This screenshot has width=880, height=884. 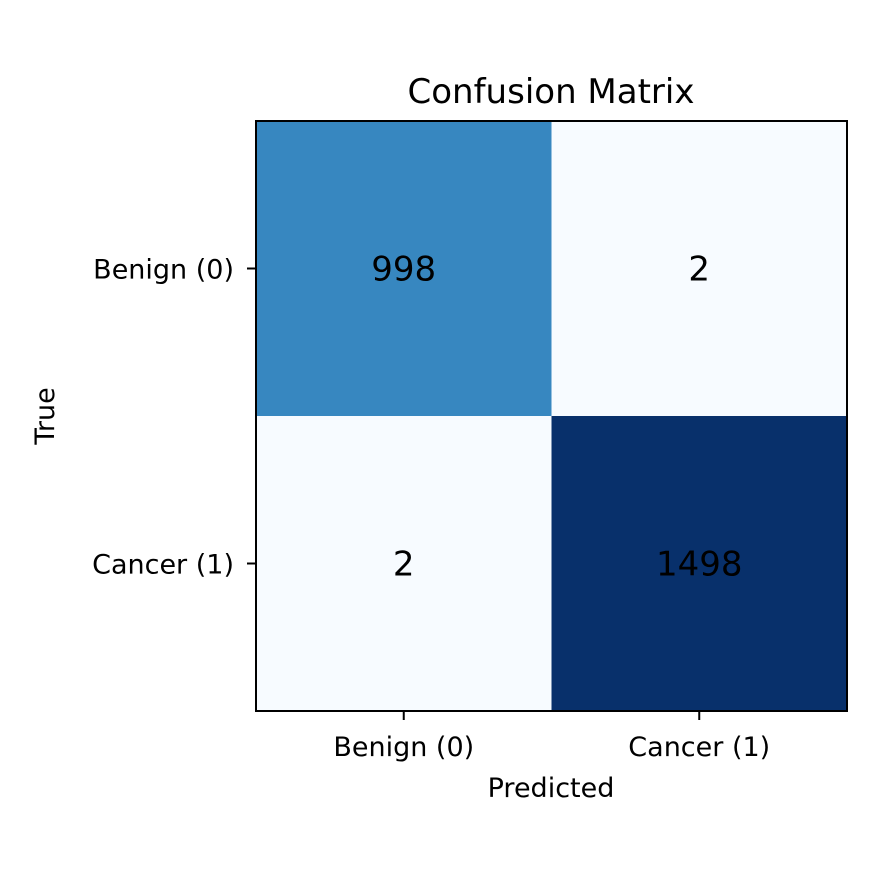 I want to click on y-axis-label: True, so click(x=45, y=416).